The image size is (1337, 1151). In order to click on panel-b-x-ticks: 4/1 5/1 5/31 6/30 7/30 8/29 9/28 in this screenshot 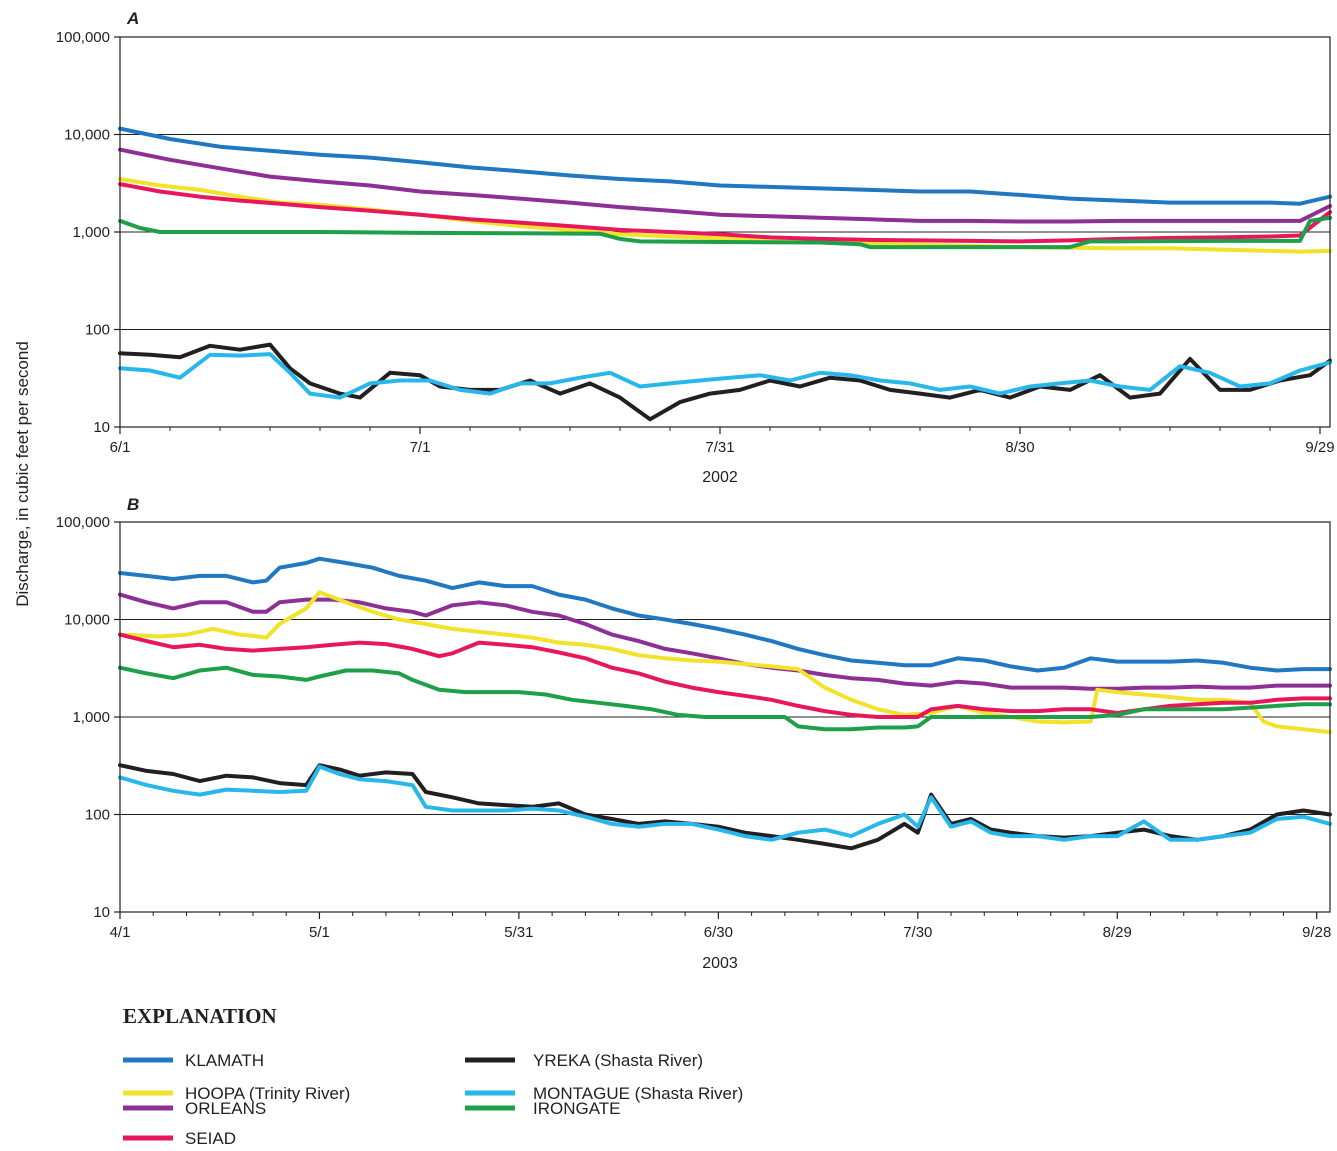, I will do `click(720, 926)`.